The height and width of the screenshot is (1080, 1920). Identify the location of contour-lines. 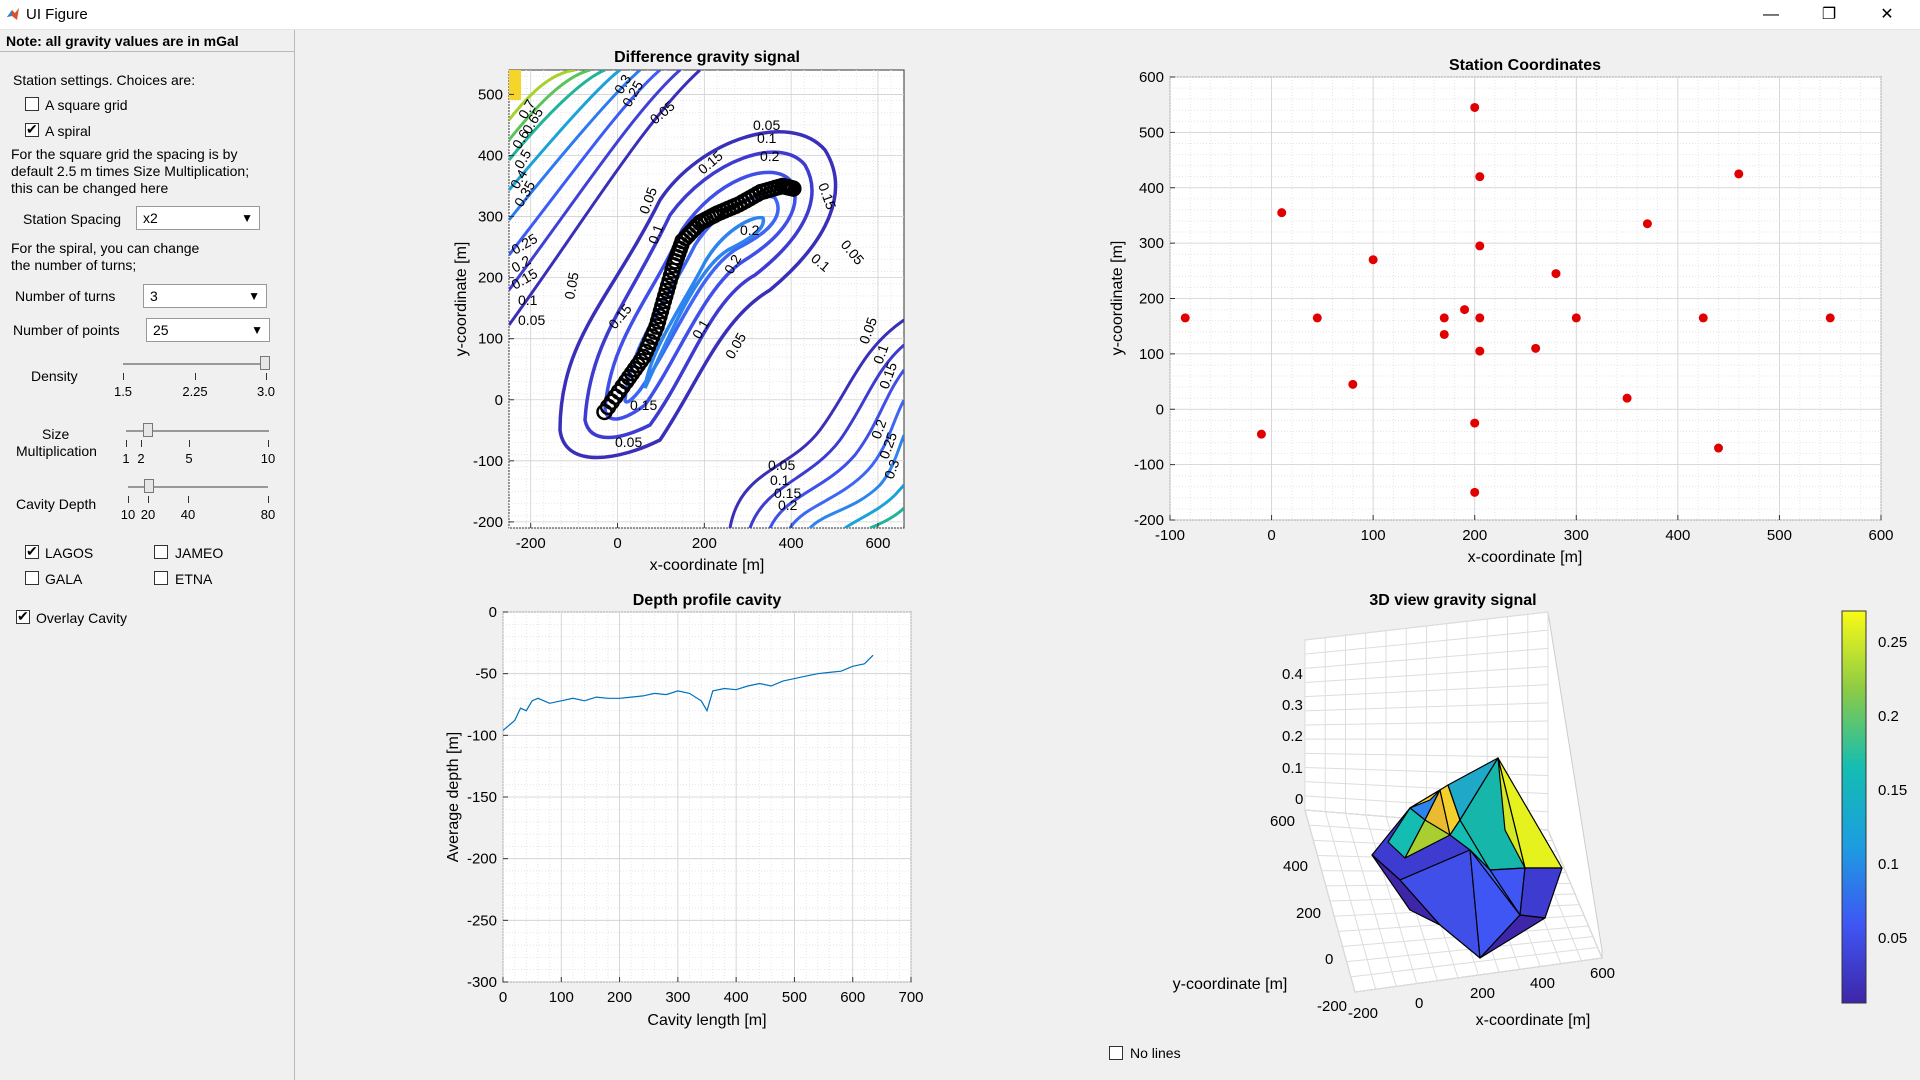
(706, 299).